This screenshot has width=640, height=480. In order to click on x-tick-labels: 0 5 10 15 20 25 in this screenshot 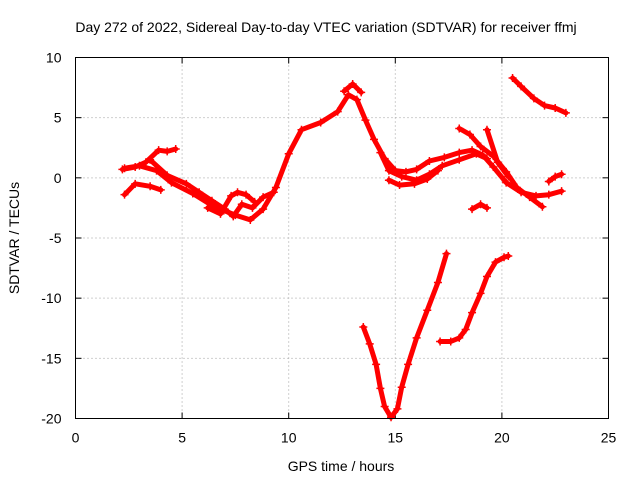, I will do `click(344, 438)`.